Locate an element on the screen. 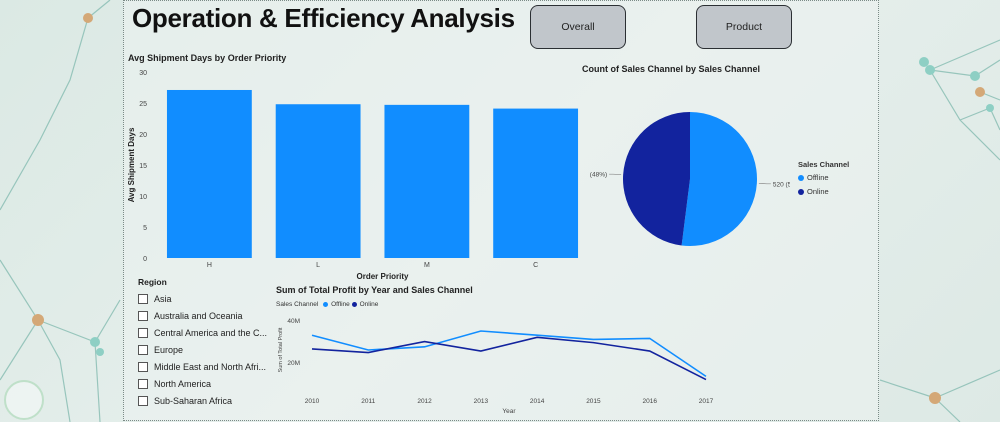 The image size is (1000, 422). region-slicer-title: Region is located at coordinates (152, 282).